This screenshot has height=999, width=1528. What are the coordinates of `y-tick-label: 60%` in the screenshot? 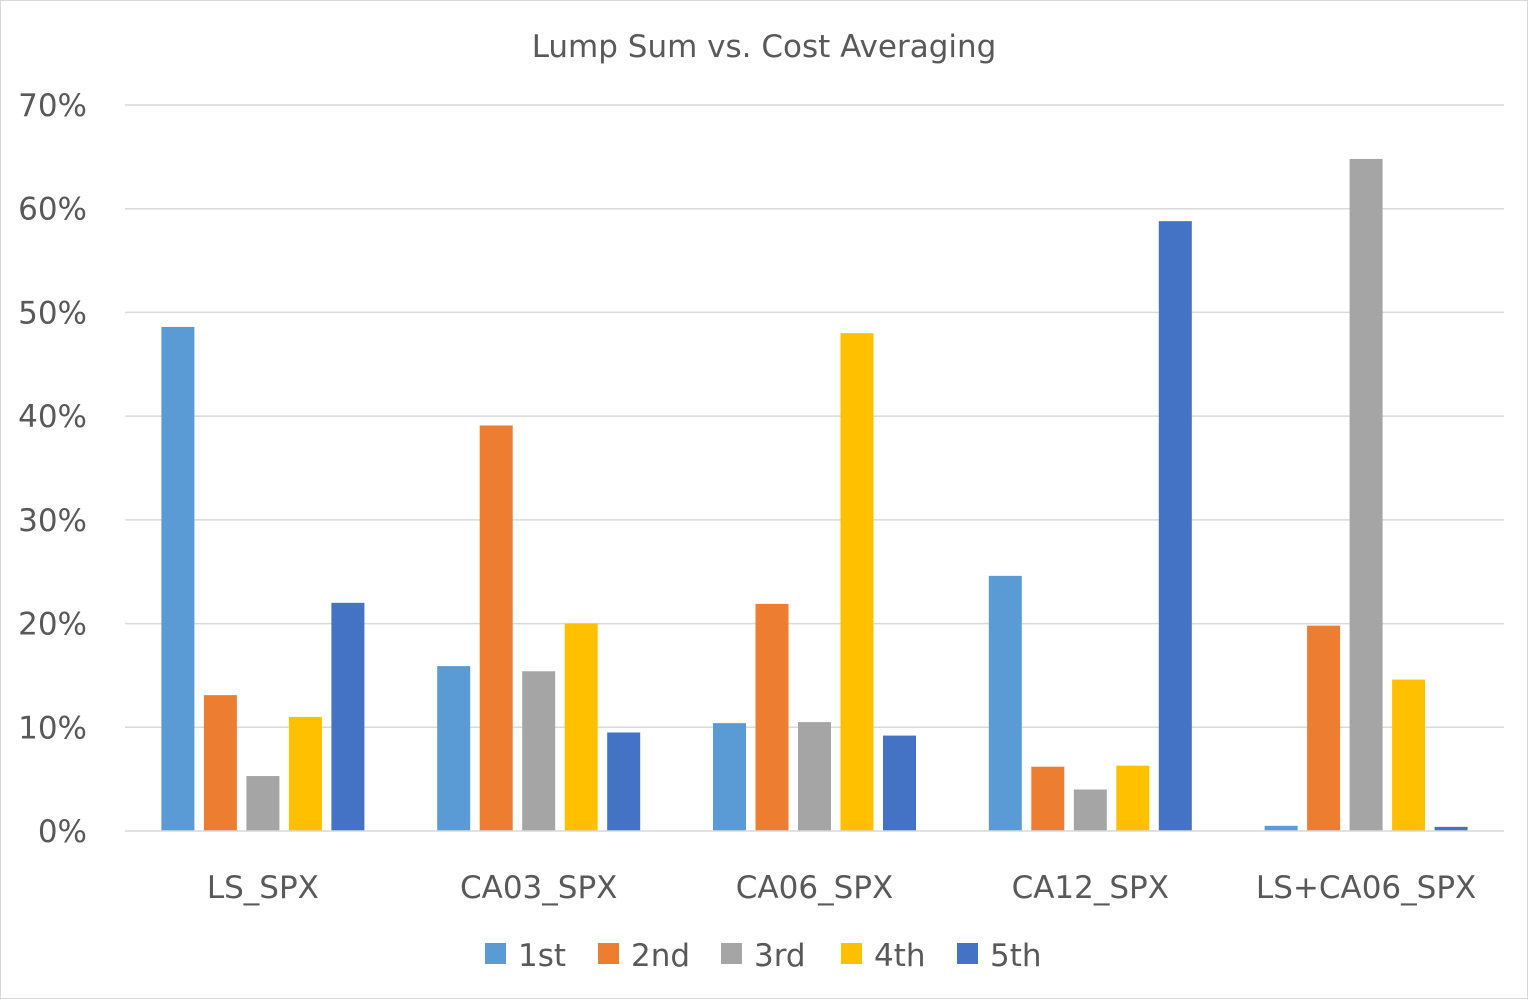 It's located at (52, 210).